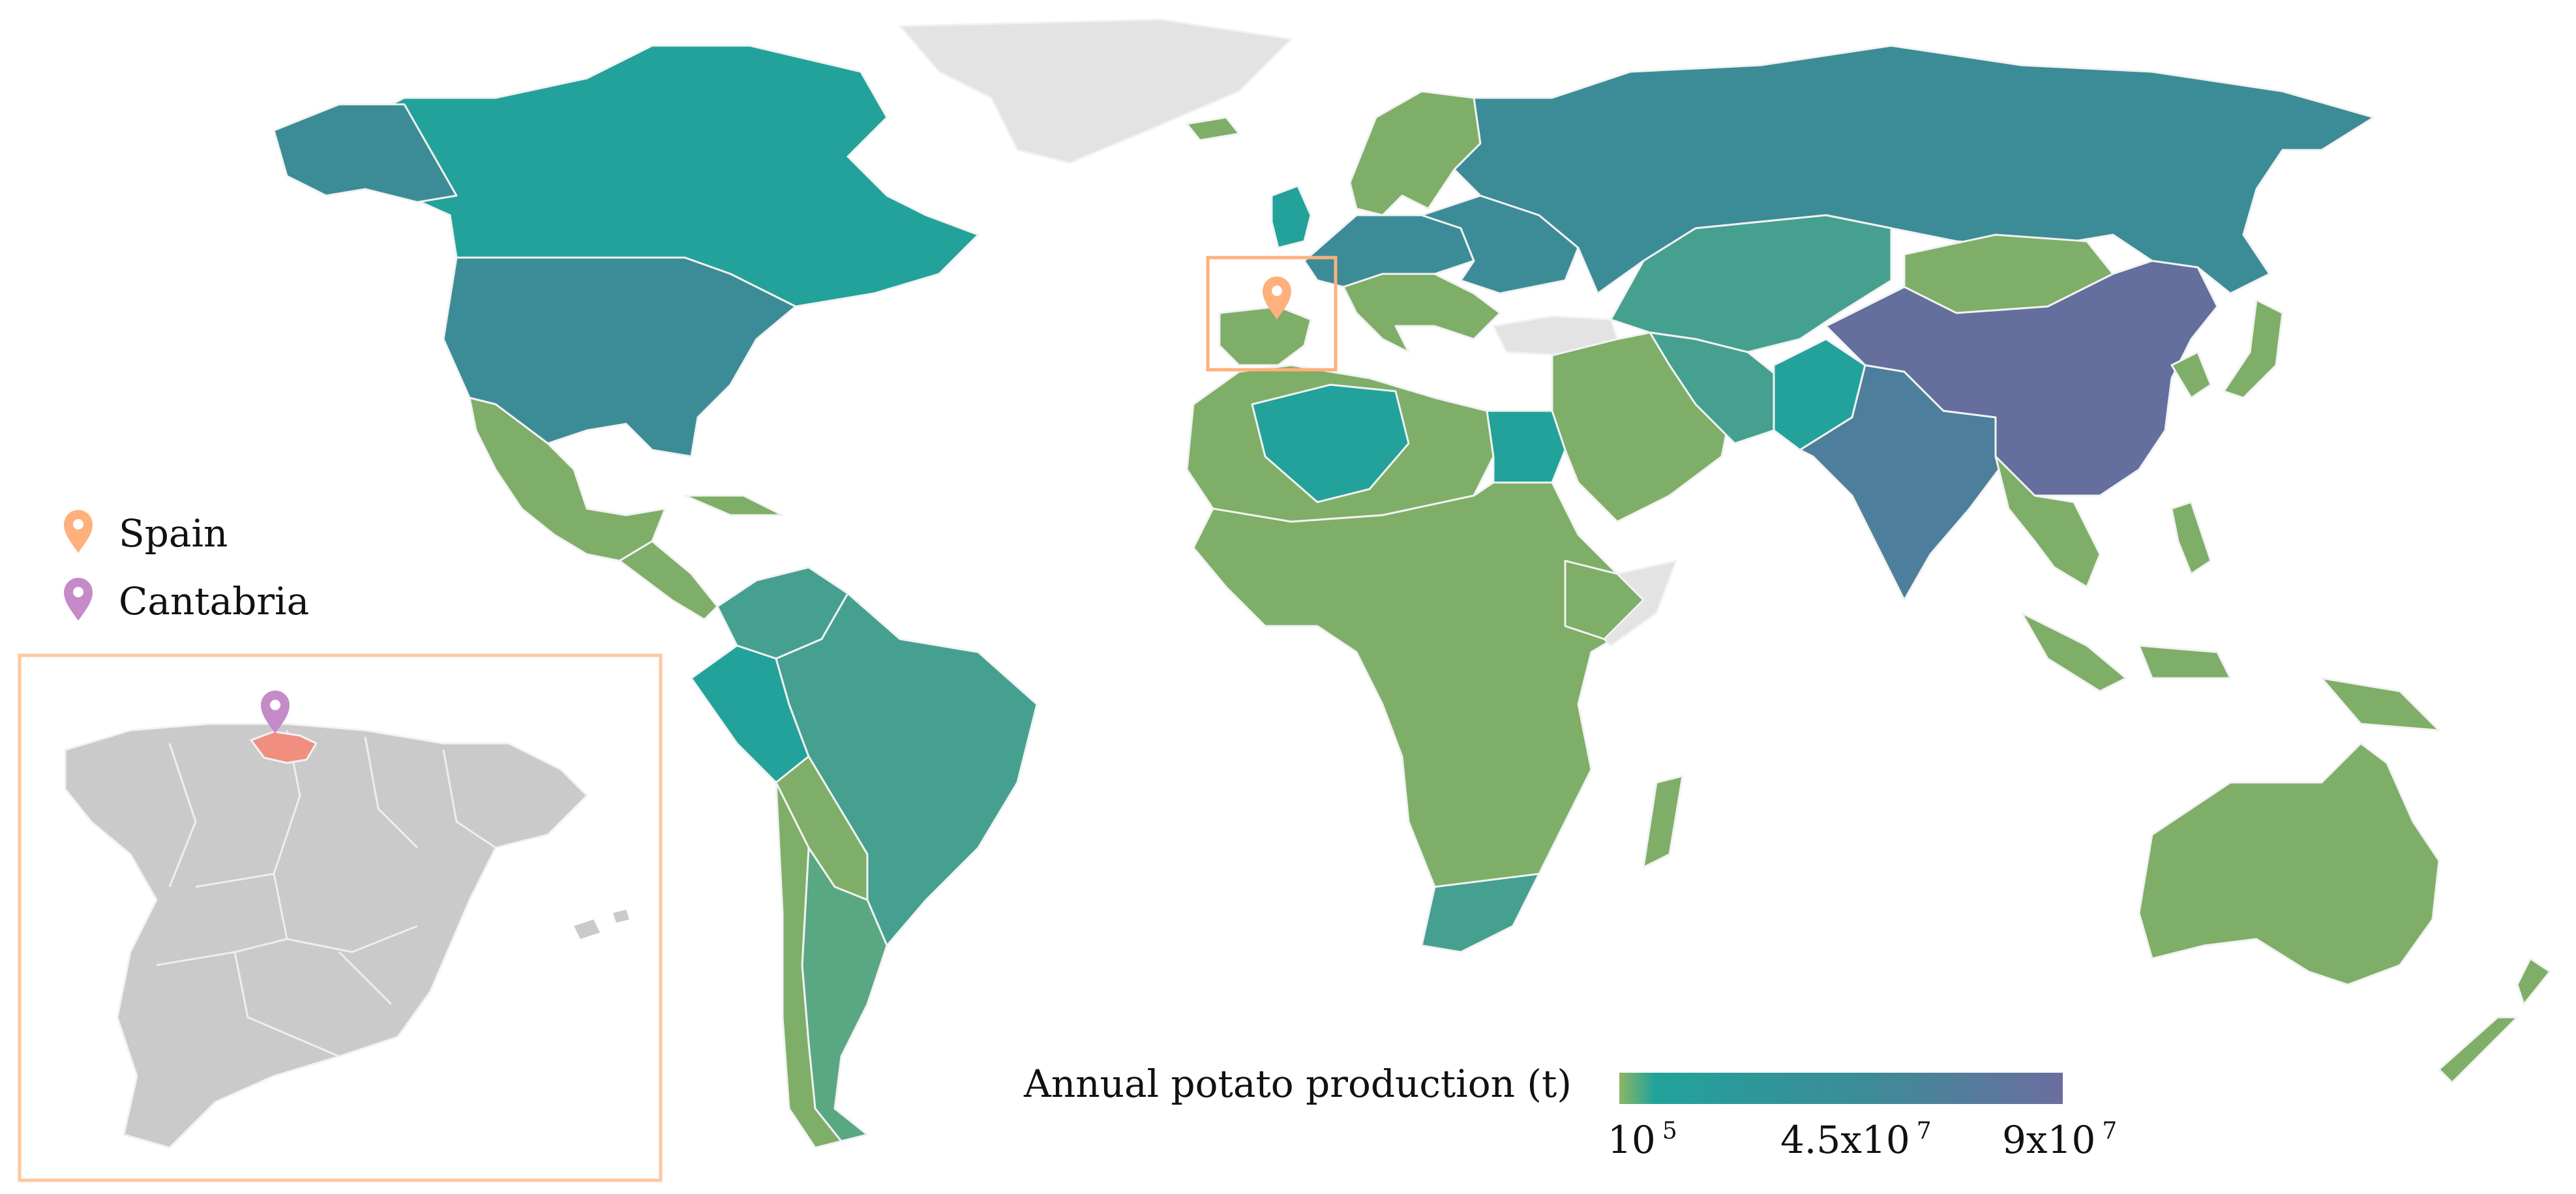 The image size is (2576, 1194). I want to click on country-canada, so click(659, 176).